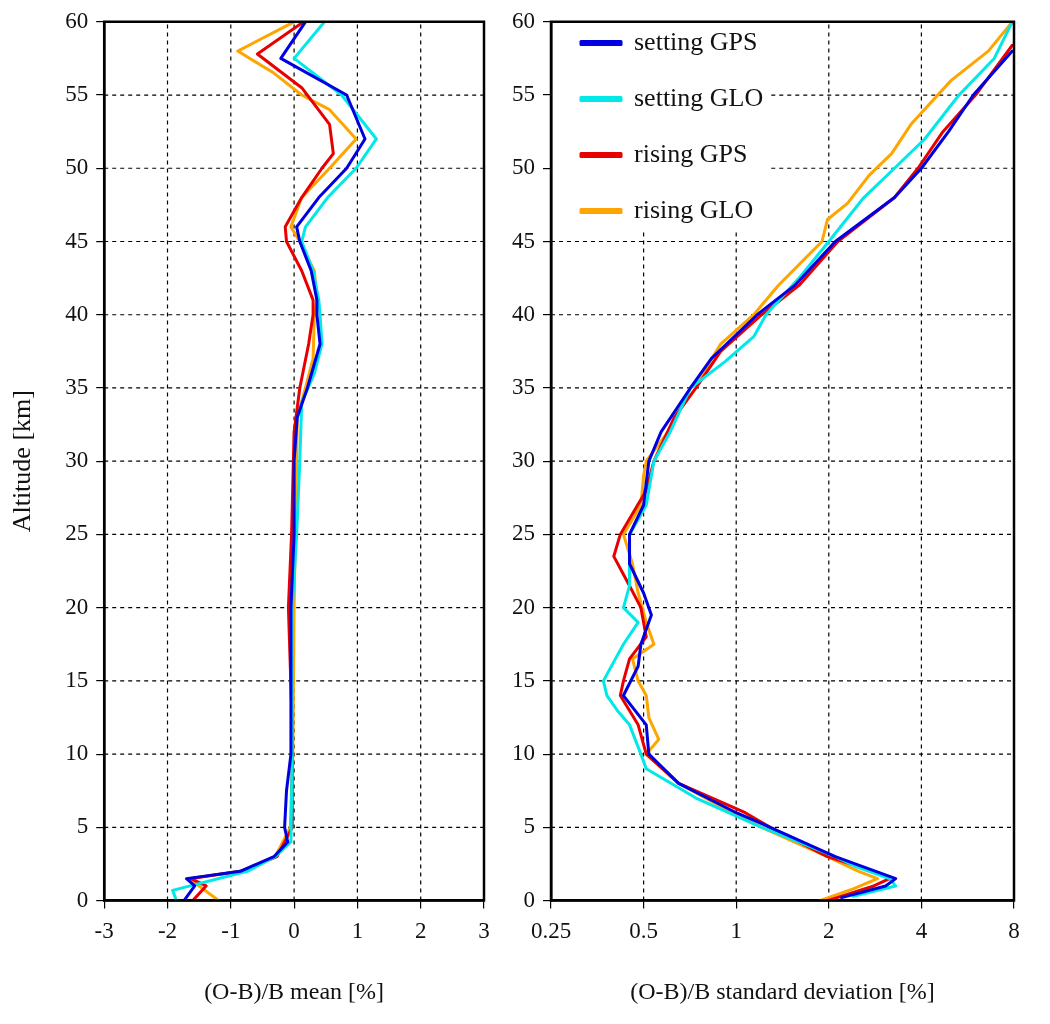  What do you see at coordinates (643, 931) in the screenshot?
I see `x-tick-label: 0.5` at bounding box center [643, 931].